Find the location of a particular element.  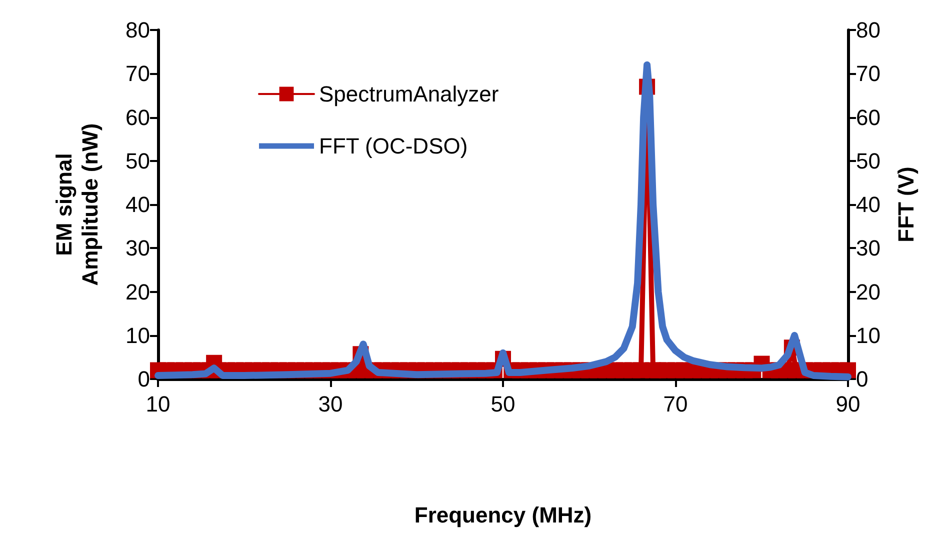

x-axis-title: Frequency (MHz) is located at coordinates (503, 515).